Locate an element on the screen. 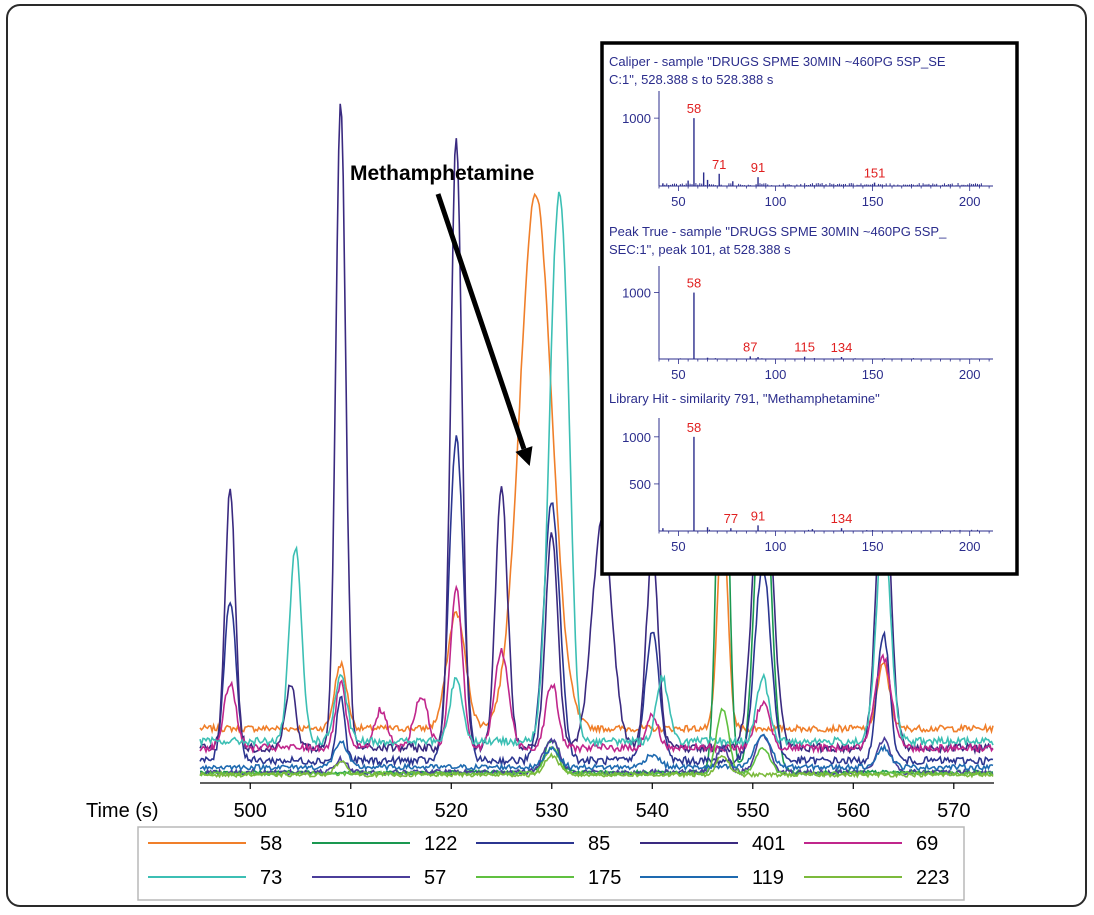 The height and width of the screenshot is (915, 1094). x-tick-label-500: 500 is located at coordinates (250, 811).